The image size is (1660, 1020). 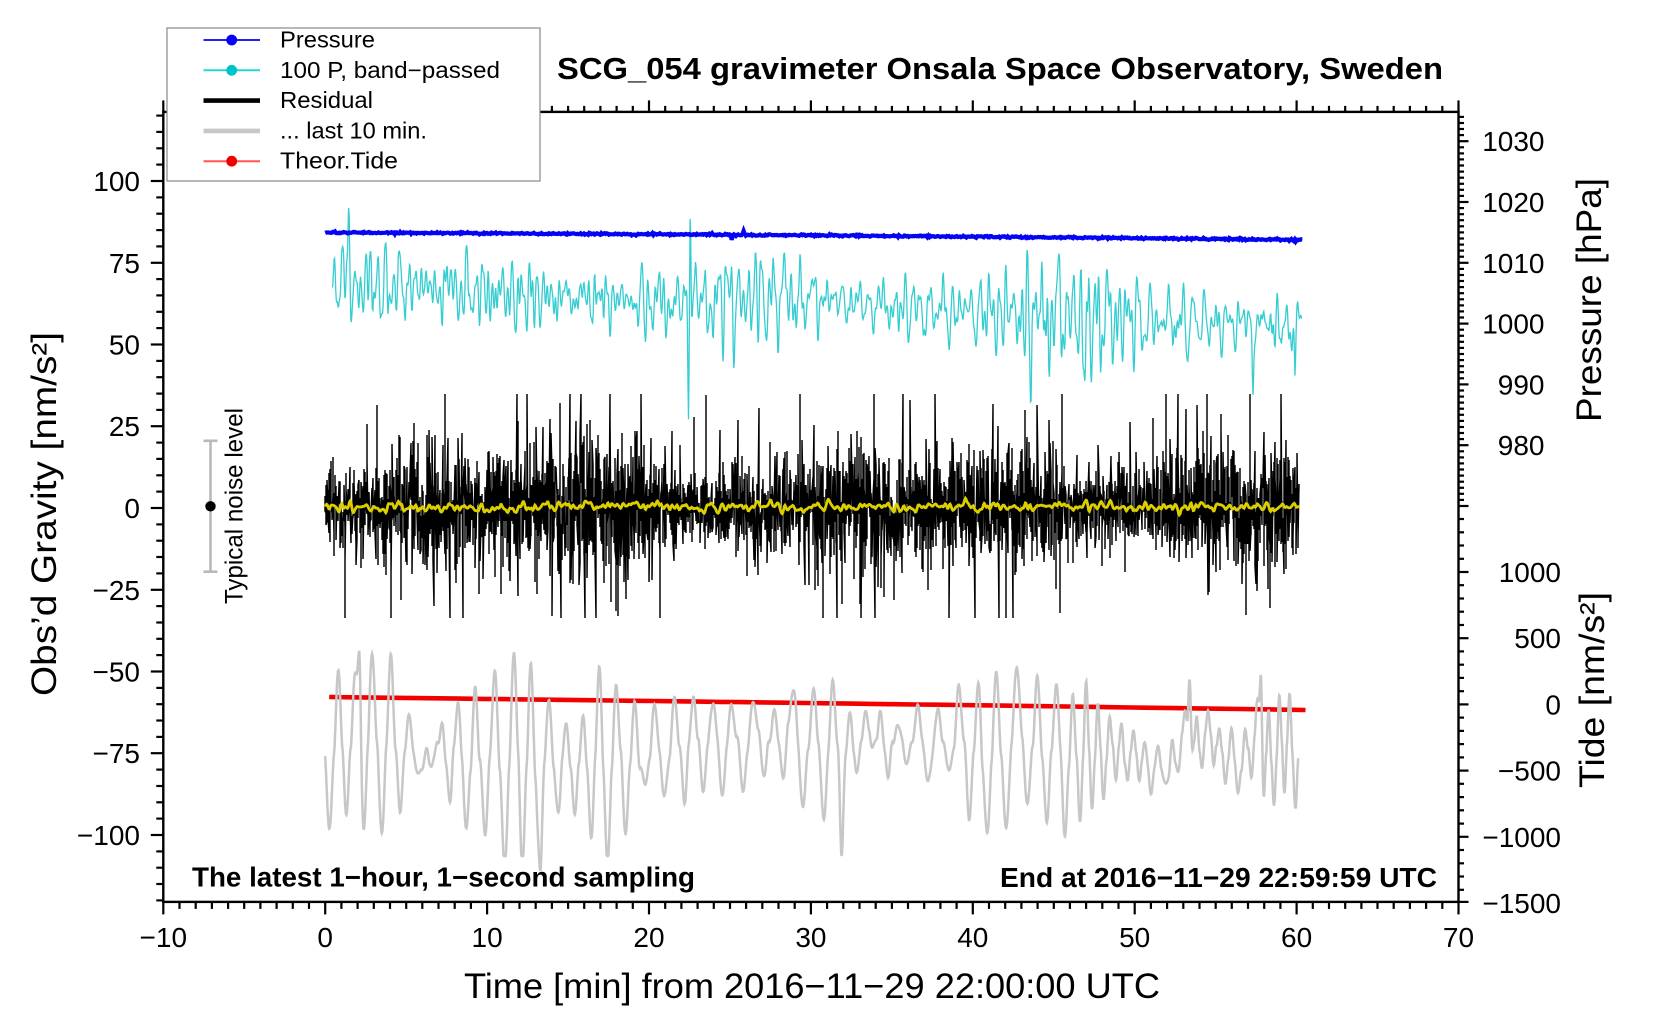 I want to click on svg-text: 20, so click(x=648, y=937).